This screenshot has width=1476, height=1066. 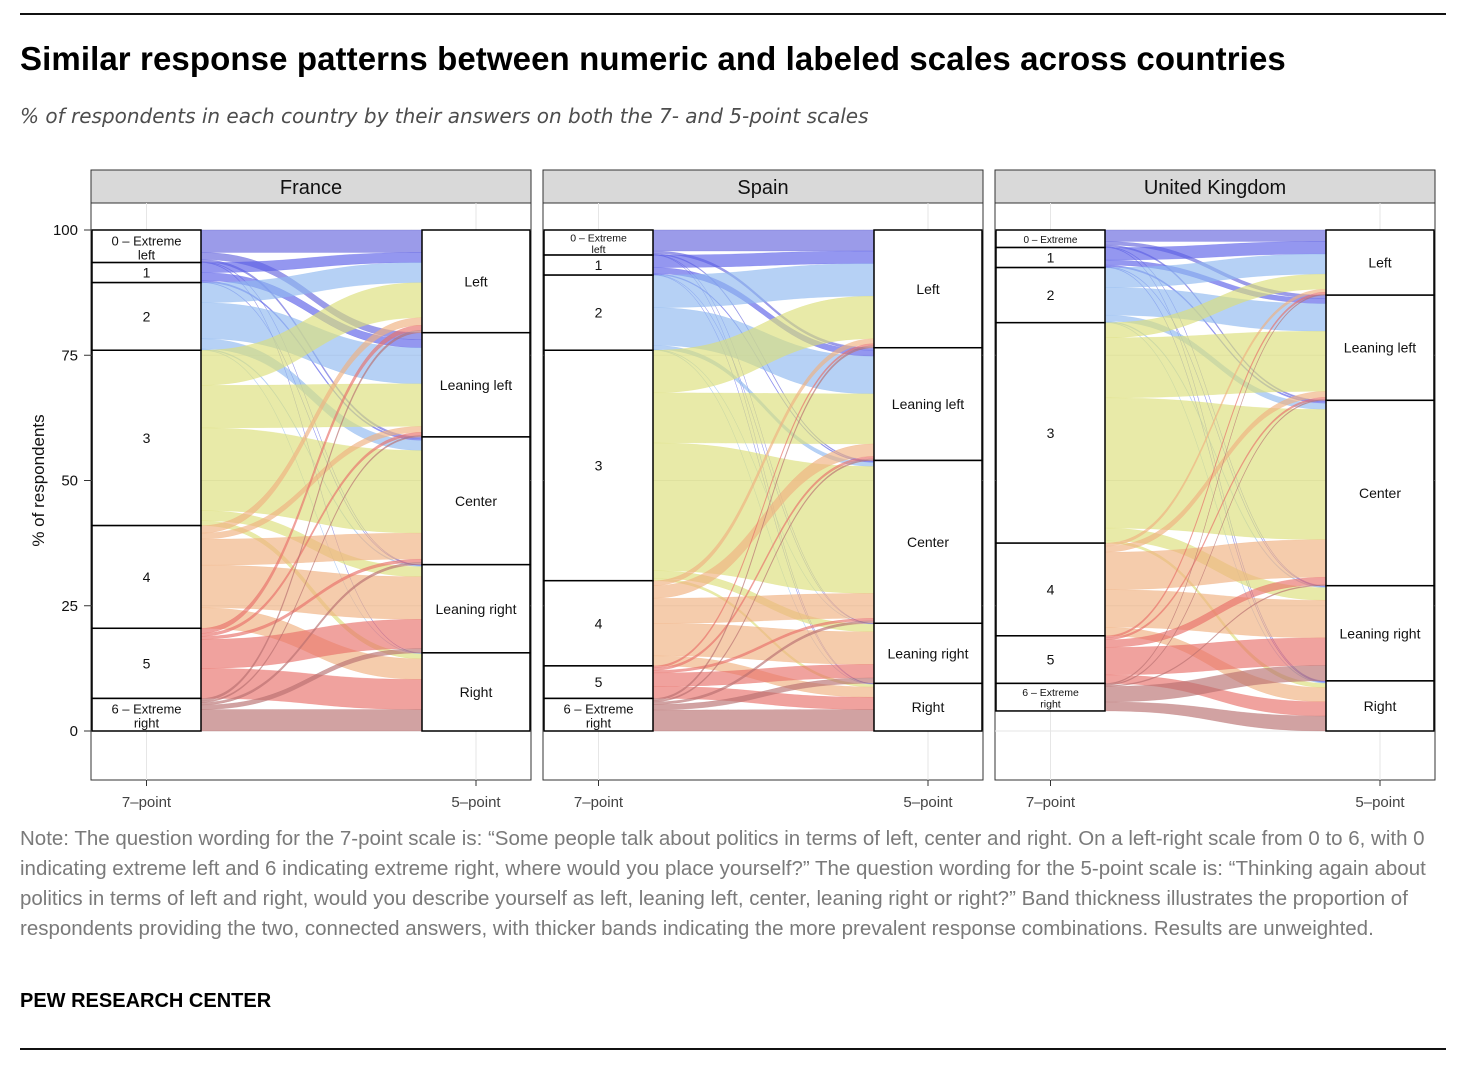 What do you see at coordinates (38, 480) in the screenshot?
I see `y-axis-label: % of respondents` at bounding box center [38, 480].